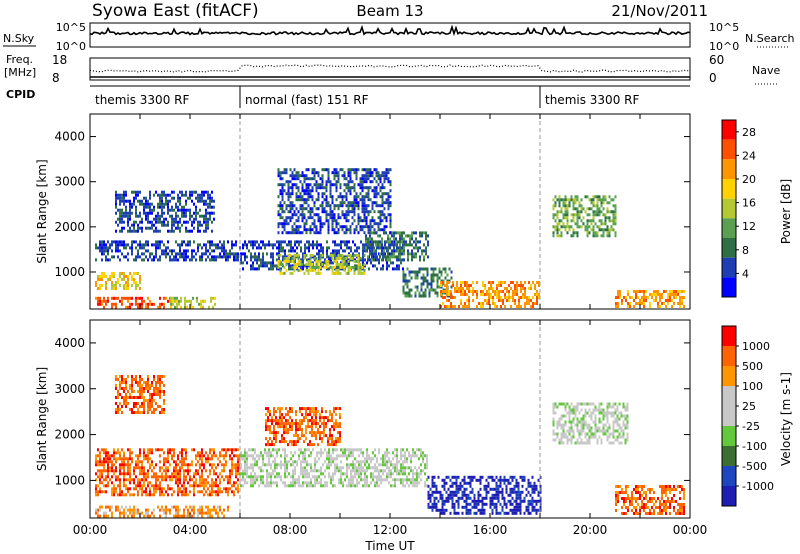 This screenshot has height=554, width=800. What do you see at coordinates (290, 530) in the screenshot?
I see `x-tick-label: 08:00` at bounding box center [290, 530].